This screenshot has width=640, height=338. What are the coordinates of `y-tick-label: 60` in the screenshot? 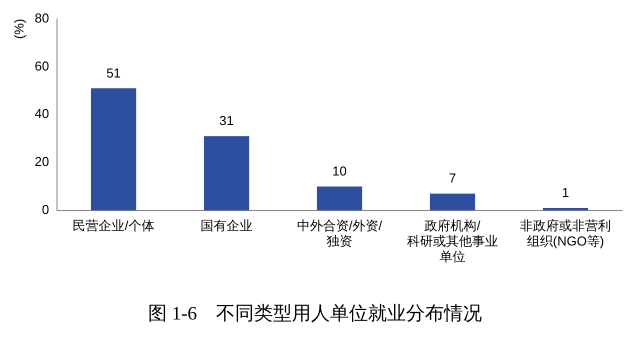 It's located at (42, 66).